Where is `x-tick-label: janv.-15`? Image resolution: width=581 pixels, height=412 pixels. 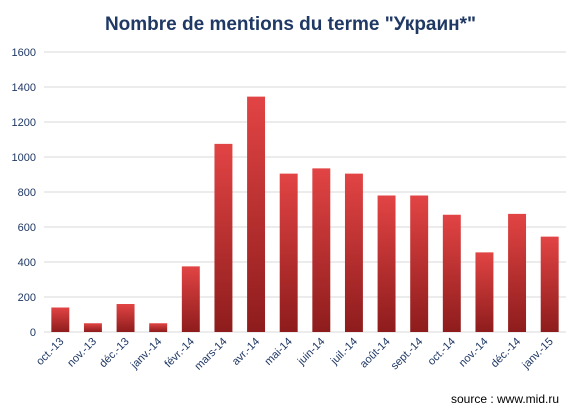
x-tick-label: janv.-15 is located at coordinates (538, 354).